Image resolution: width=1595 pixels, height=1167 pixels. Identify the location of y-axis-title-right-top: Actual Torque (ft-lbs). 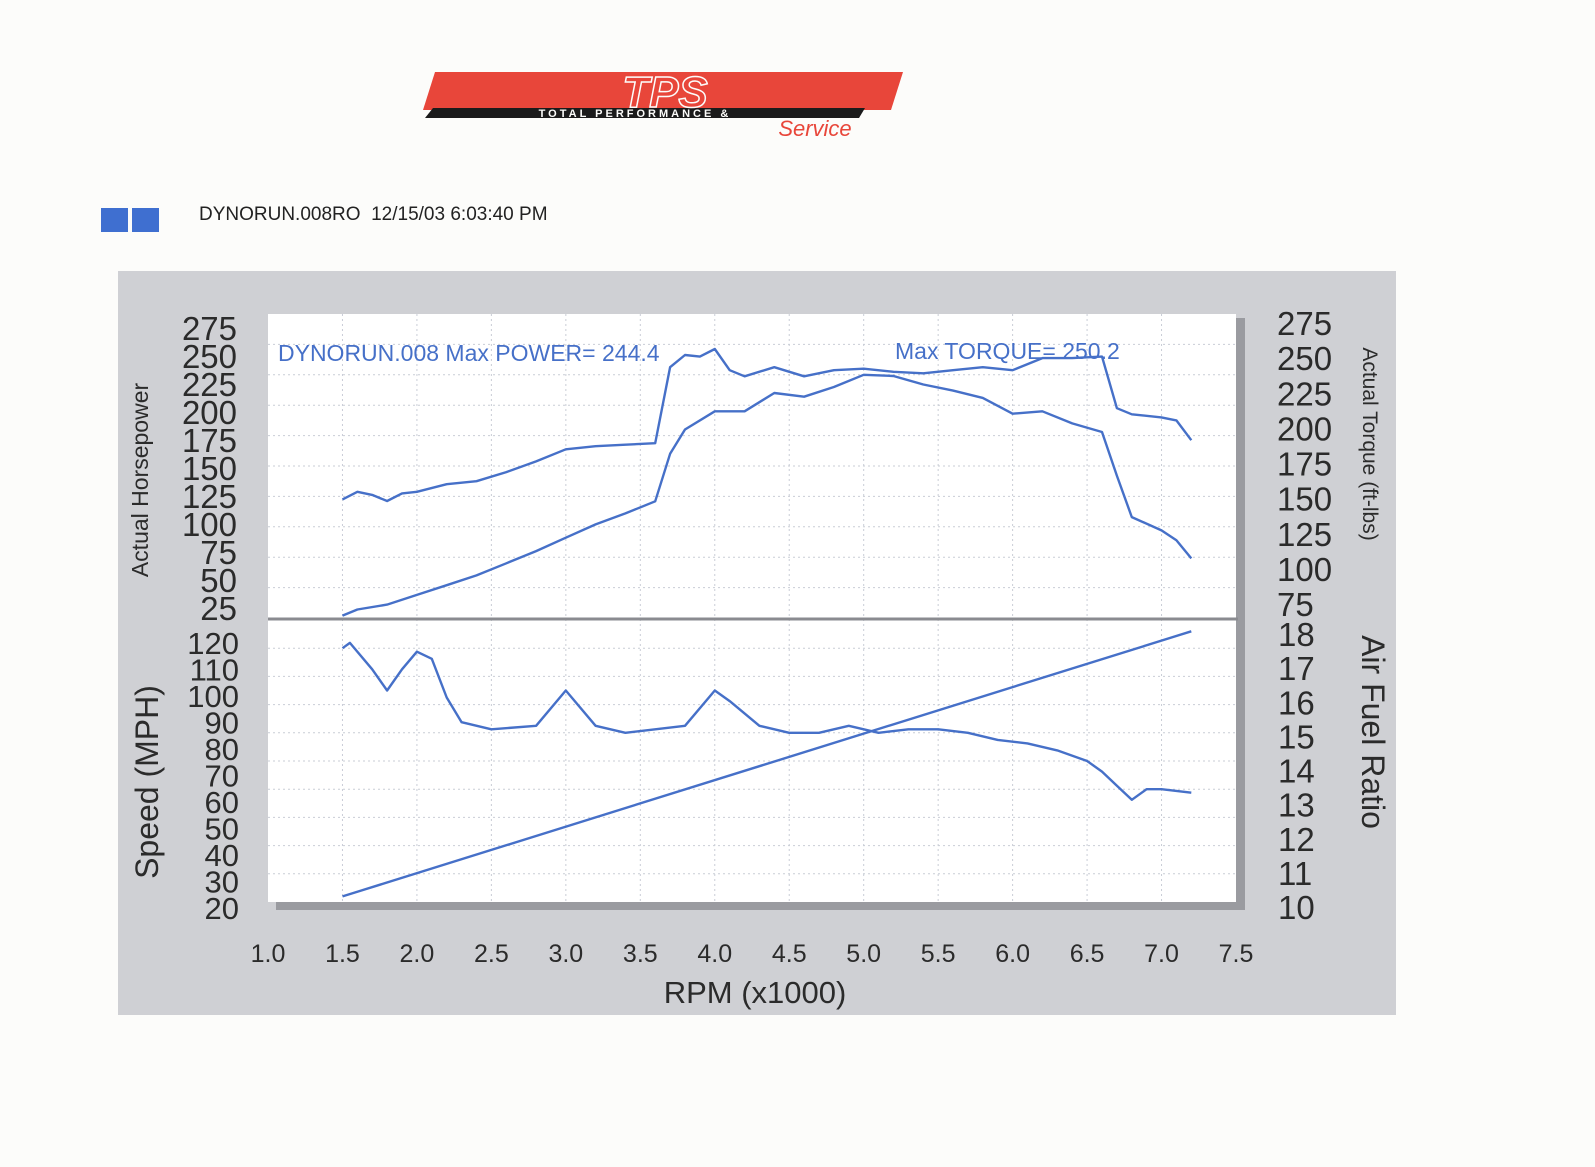
(1369, 443).